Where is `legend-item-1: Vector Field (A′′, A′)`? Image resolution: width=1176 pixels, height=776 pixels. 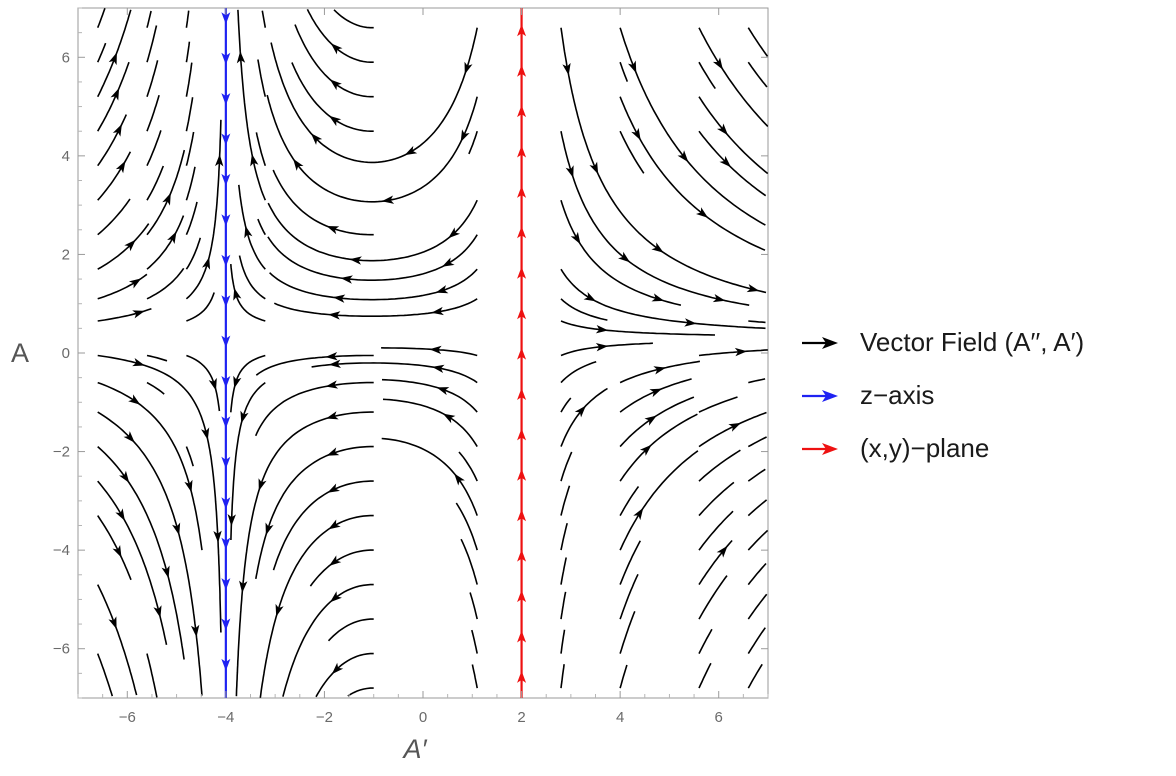 legend-item-1: Vector Field (A′′, A′) is located at coordinates (942, 342).